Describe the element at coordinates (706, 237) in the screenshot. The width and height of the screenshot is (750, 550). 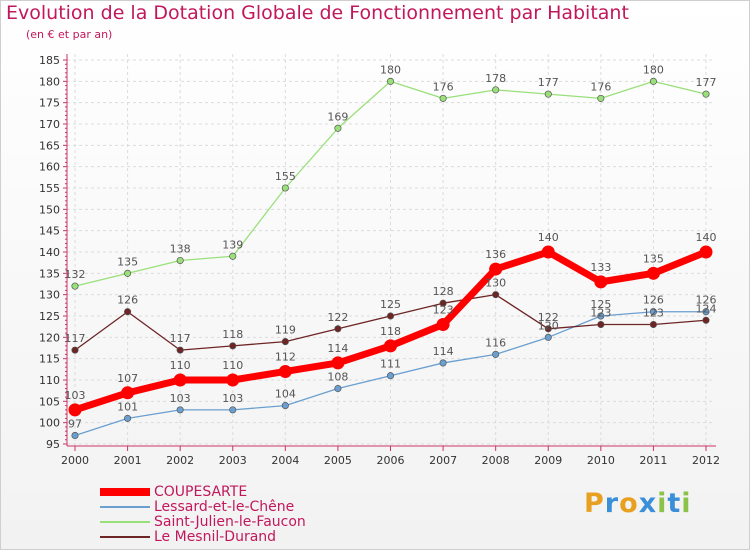
I see `data-label: 140` at that location.